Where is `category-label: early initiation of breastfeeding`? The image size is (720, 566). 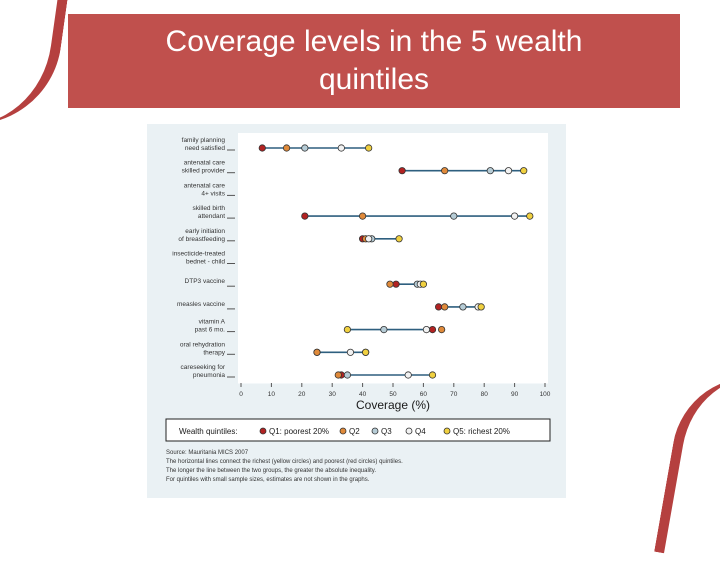
category-label: early initiation of breastfeeding is located at coordinates (201, 235).